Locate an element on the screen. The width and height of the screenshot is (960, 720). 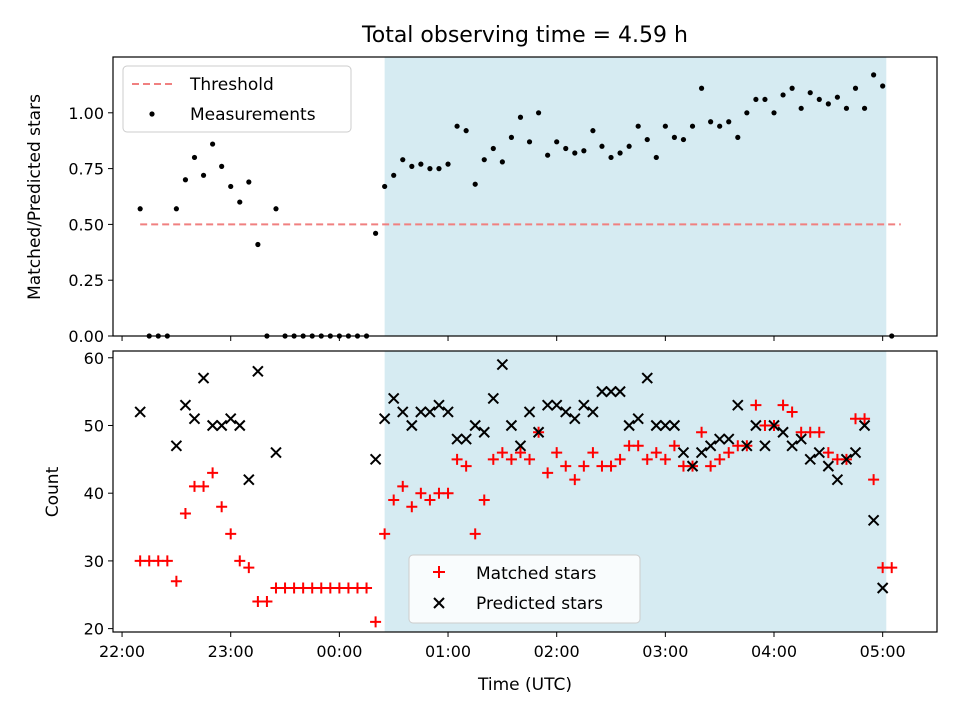
matched-legend-marker is located at coordinates (439, 572).